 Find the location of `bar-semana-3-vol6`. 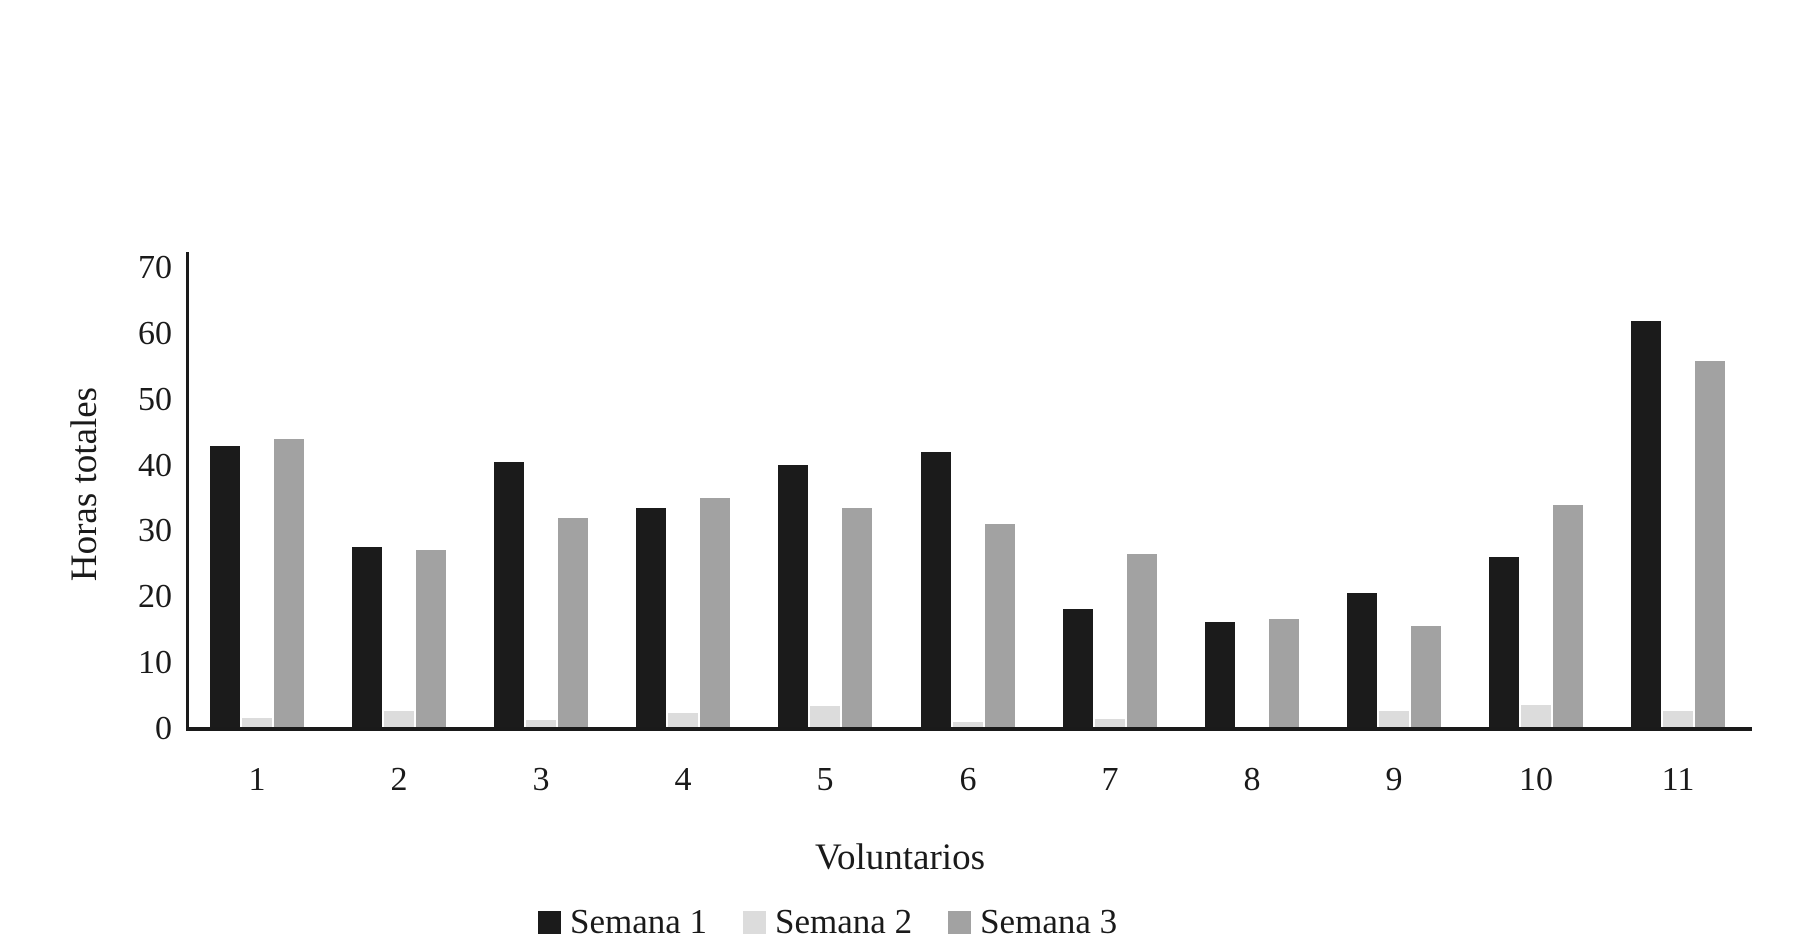

bar-semana-3-vol6 is located at coordinates (1000, 625).